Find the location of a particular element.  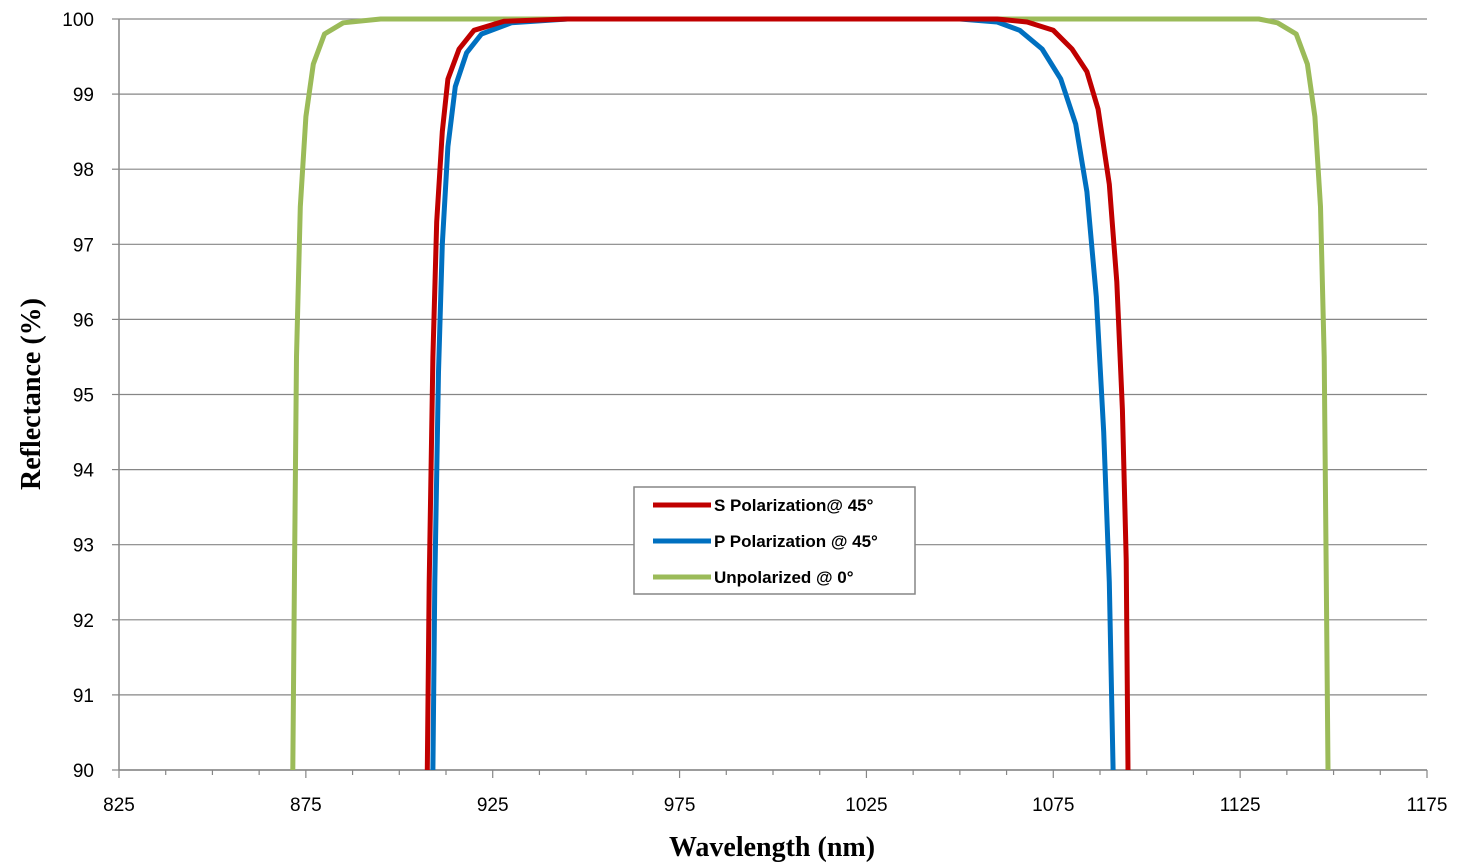

legend-label-s: S Polarization@ 45° is located at coordinates (794, 505).